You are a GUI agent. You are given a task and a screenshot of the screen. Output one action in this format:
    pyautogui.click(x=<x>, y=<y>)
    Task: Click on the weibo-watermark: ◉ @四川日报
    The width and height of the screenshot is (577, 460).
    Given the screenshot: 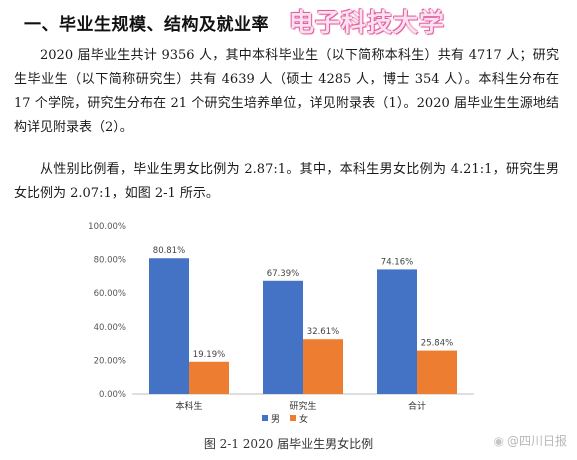 What is the action you would take?
    pyautogui.click(x=531, y=440)
    